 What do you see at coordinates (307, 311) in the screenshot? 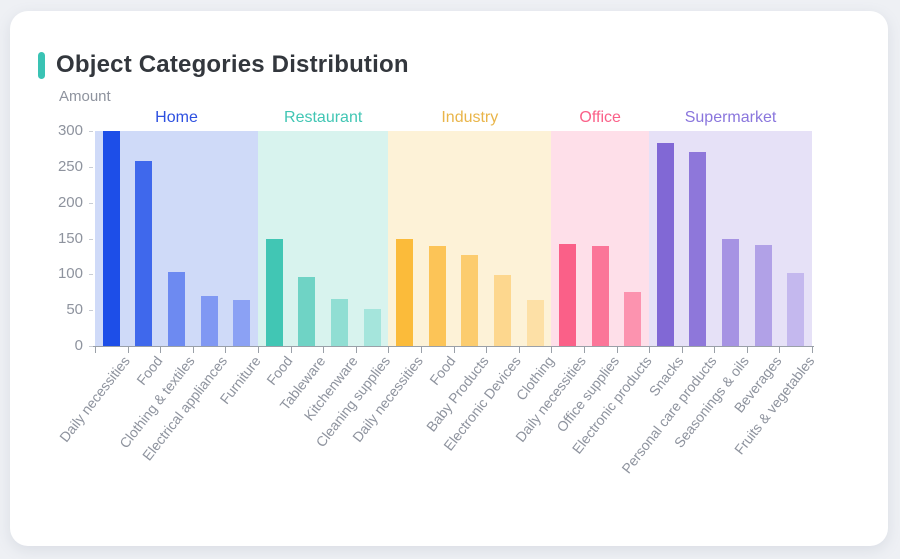
I see `bar-restaurant-tableware` at bounding box center [307, 311].